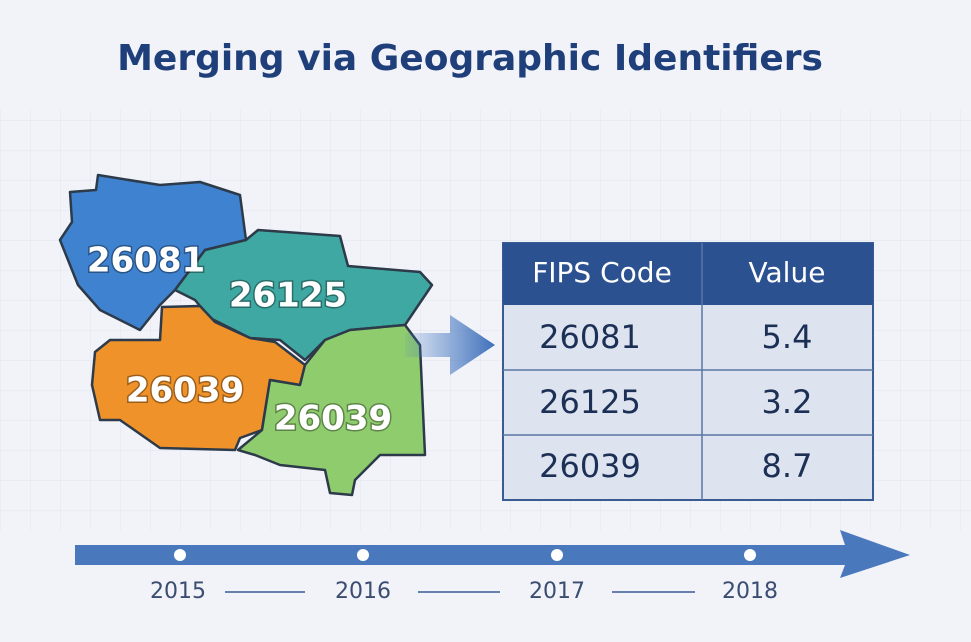  I want to click on year-label: 2015, so click(178, 591).